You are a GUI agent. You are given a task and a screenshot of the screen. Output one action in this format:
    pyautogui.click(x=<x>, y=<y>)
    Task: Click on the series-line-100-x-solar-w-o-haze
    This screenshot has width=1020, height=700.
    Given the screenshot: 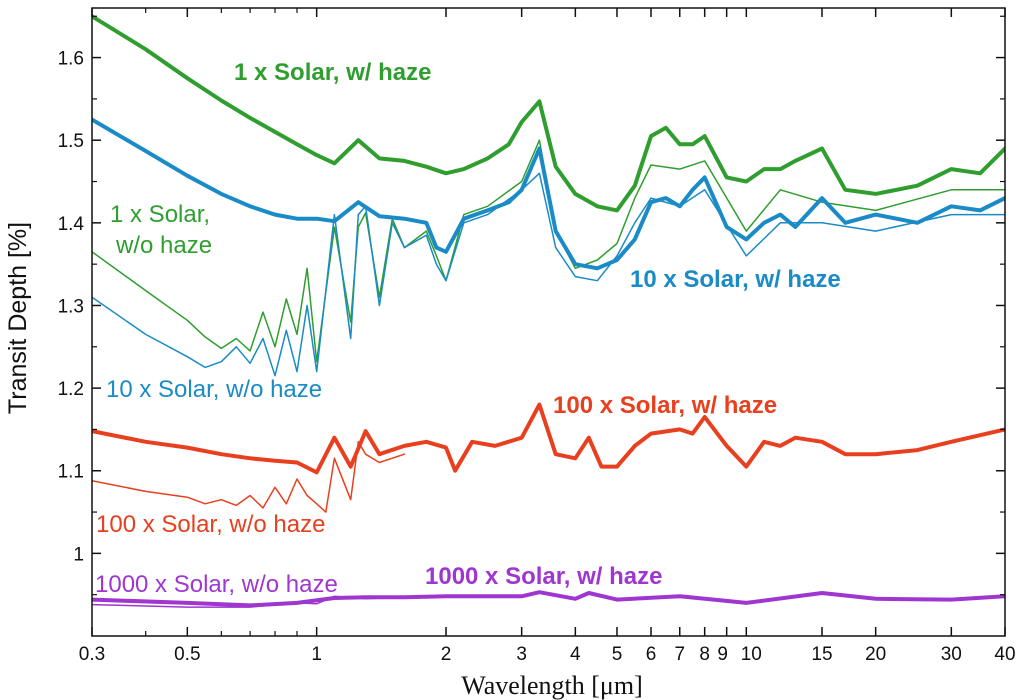 What is the action you would take?
    pyautogui.click(x=249, y=477)
    